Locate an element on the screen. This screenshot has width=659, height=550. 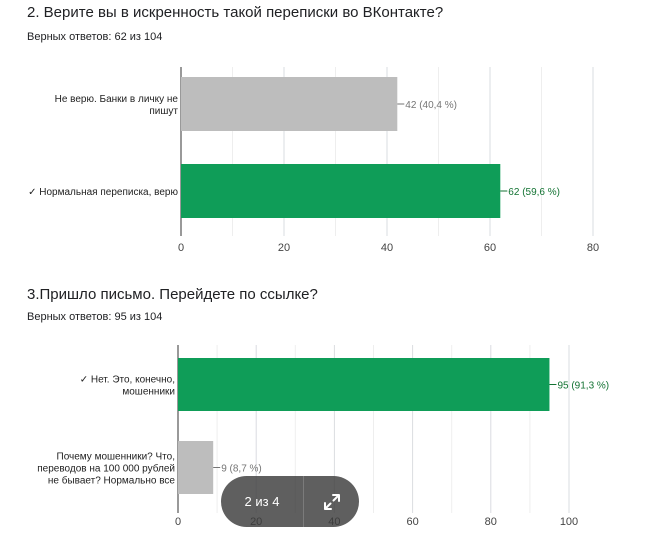
category-label: ✓ Нормальная переписка, верю is located at coordinates (103, 192).